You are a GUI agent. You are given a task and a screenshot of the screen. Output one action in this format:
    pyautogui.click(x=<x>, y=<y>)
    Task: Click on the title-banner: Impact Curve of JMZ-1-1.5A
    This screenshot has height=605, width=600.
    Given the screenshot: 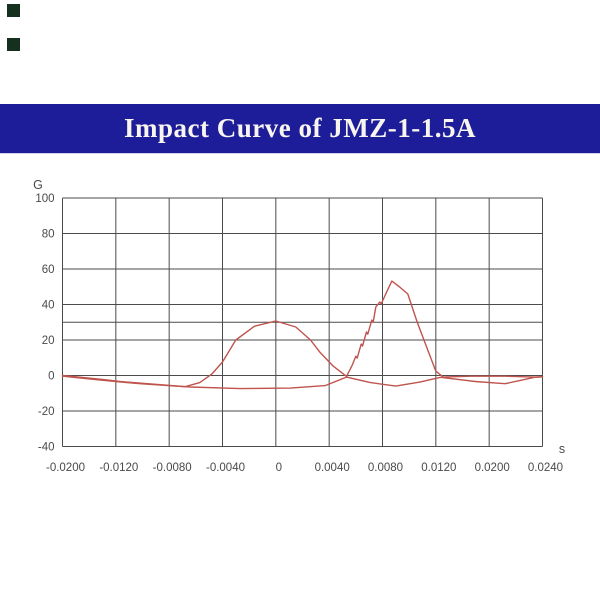 What is the action you would take?
    pyautogui.click(x=300, y=128)
    